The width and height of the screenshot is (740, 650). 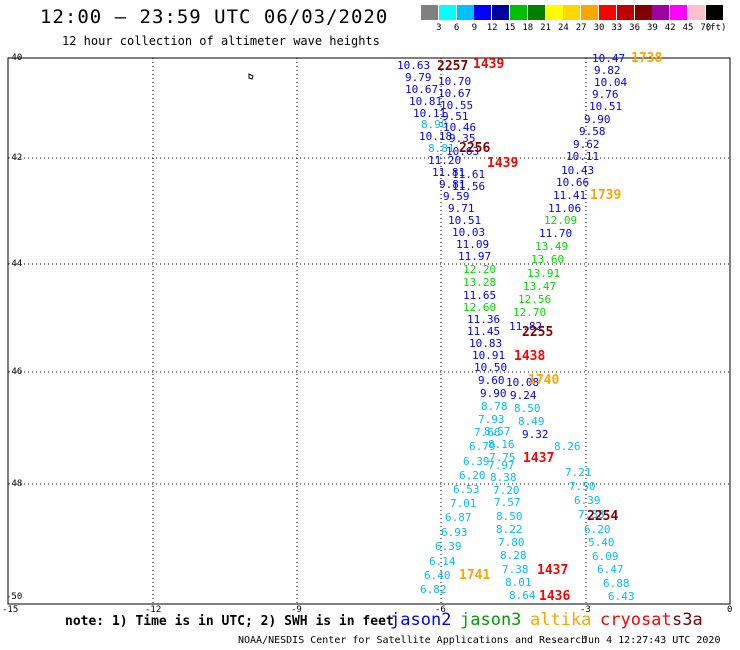 What do you see at coordinates (418, 77) in the screenshot?
I see `swh-value: 9.79` at bounding box center [418, 77].